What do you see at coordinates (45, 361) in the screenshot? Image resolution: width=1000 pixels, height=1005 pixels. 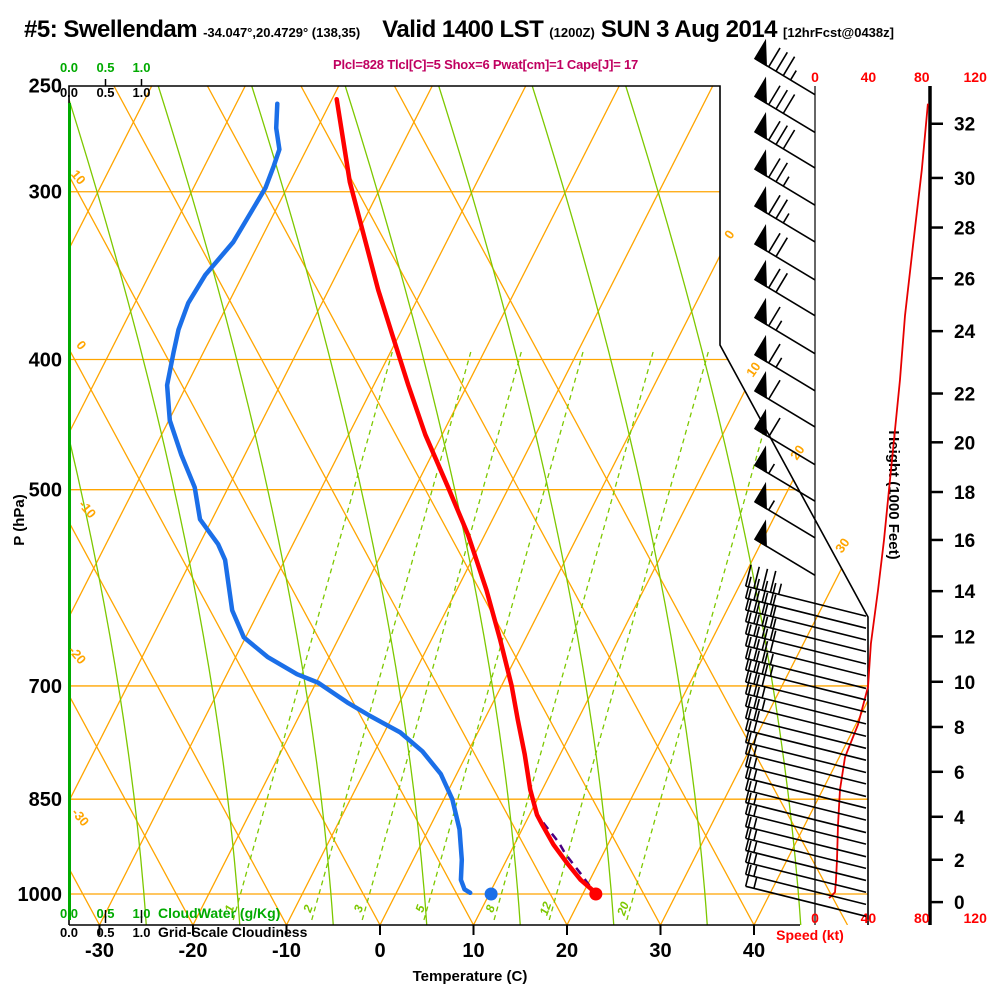 I see `pressure-tick-label: 400` at bounding box center [45, 361].